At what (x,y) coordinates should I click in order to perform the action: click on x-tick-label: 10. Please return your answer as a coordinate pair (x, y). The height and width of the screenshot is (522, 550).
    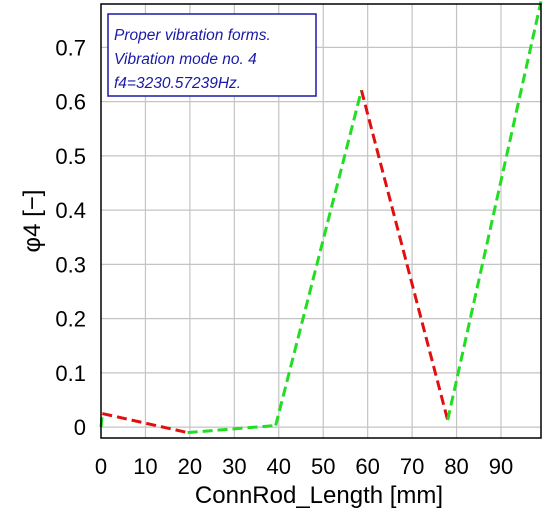
    Looking at the image, I should click on (145, 466).